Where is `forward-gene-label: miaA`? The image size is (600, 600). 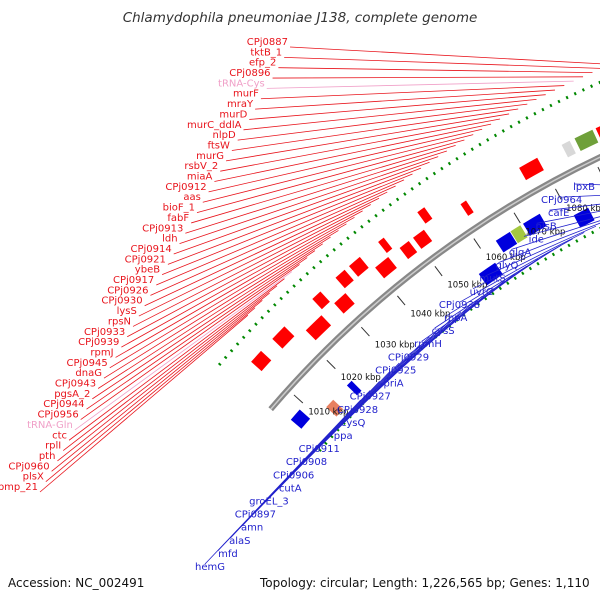 forward-gene-label: miaA is located at coordinates (200, 177).